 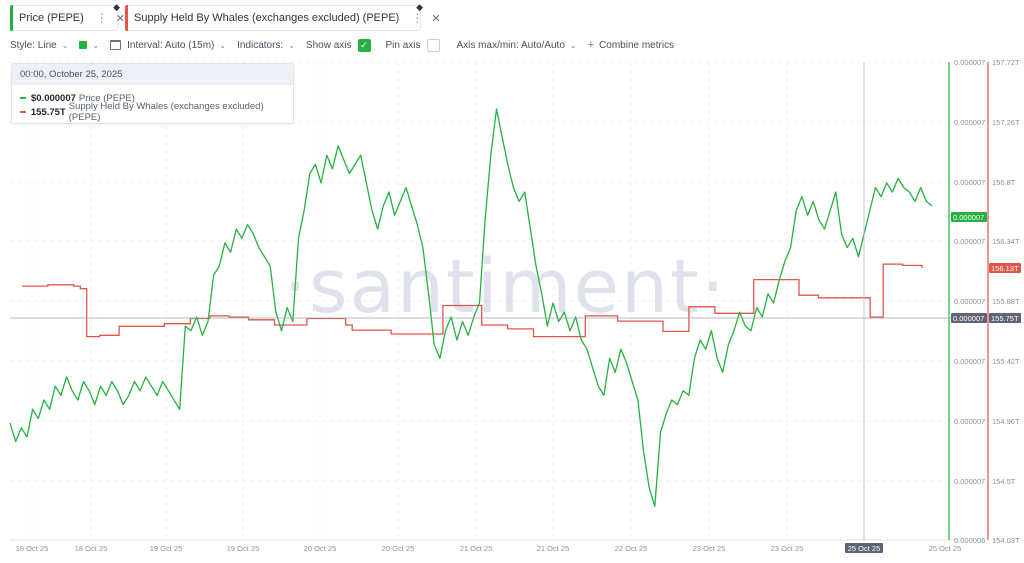 I want to click on tooltip-row-price: $0.000007 Price (PEPE), so click(x=152, y=98).